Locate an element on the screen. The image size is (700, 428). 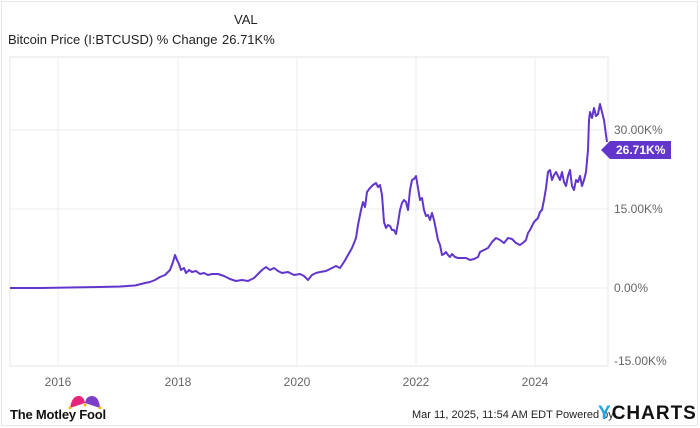
ycharts-y-mark: Y is located at coordinates (605, 413).